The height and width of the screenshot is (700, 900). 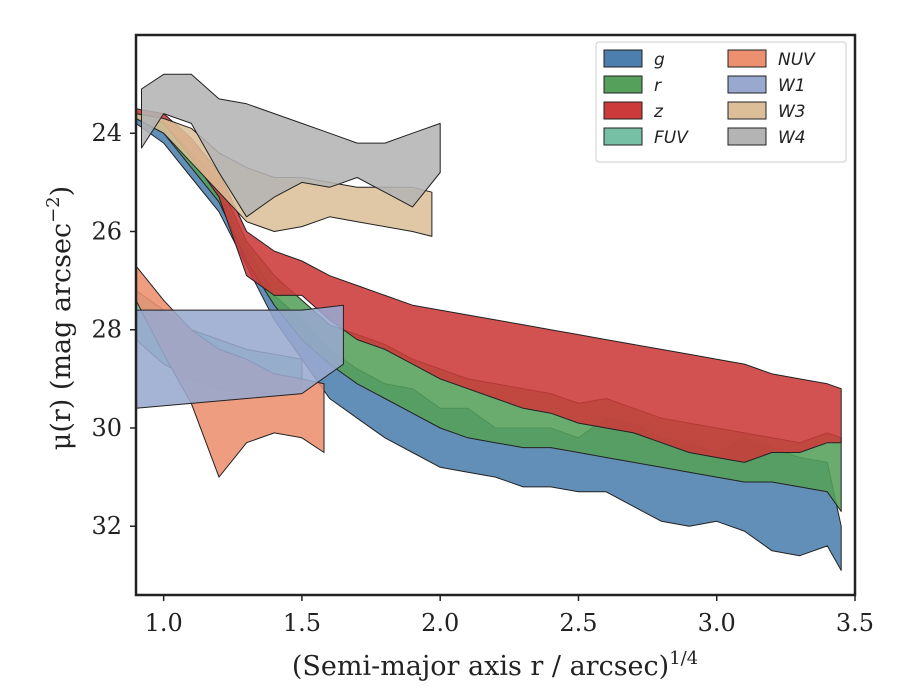 I want to click on y-tick-label: 28, so click(x=106, y=330).